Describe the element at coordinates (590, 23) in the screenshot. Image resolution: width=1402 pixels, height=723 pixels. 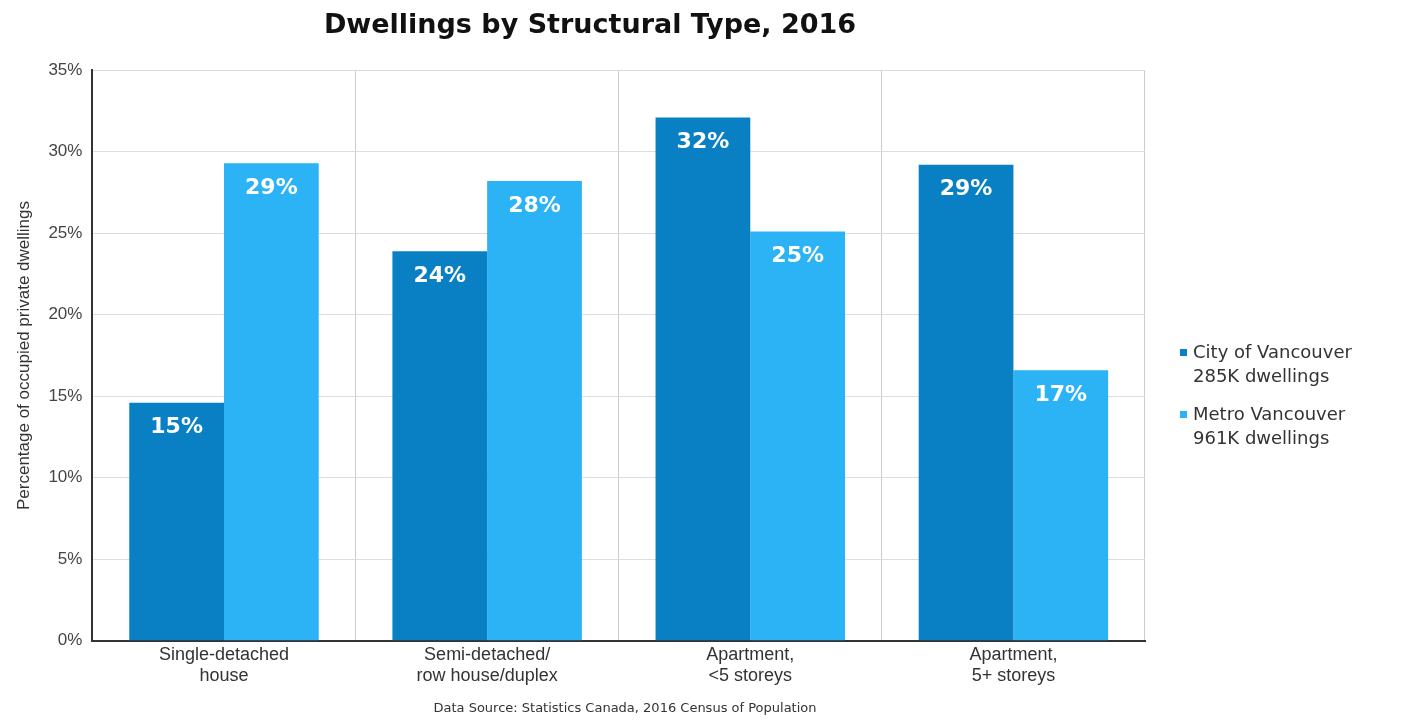
I see `chart-title: Dwellings by Structural Type, 2016` at that location.